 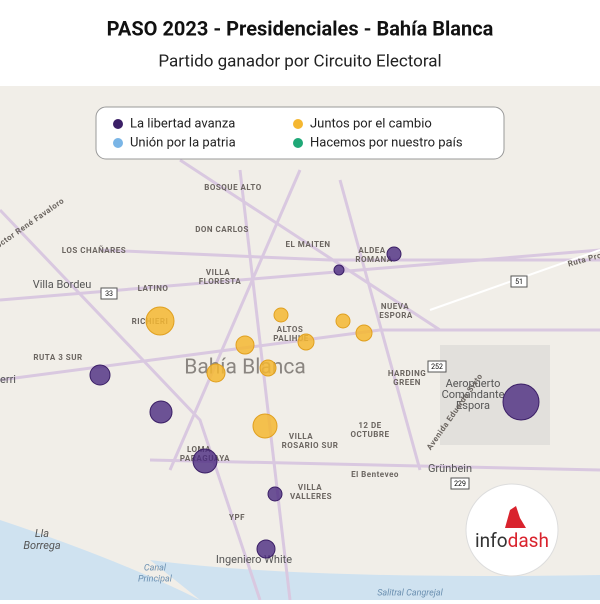 What do you see at coordinates (245, 368) in the screenshot?
I see `city-label: Bahía Blanca` at bounding box center [245, 368].